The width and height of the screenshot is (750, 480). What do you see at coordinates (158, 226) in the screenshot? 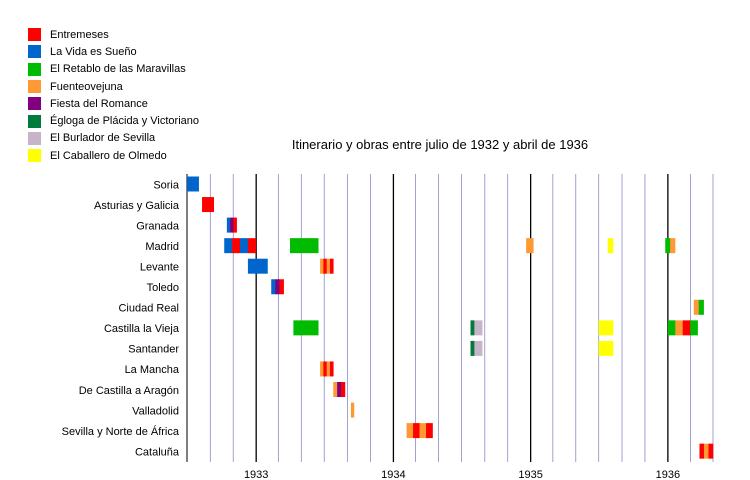
I see `region-label: Granada` at bounding box center [158, 226].